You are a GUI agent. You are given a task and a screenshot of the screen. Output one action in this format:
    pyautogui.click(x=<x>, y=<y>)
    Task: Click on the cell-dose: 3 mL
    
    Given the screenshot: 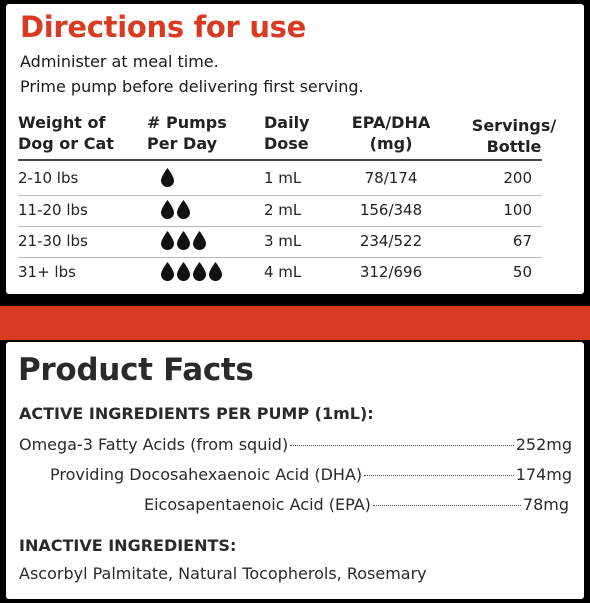 What is the action you would take?
    pyautogui.click(x=283, y=241)
    